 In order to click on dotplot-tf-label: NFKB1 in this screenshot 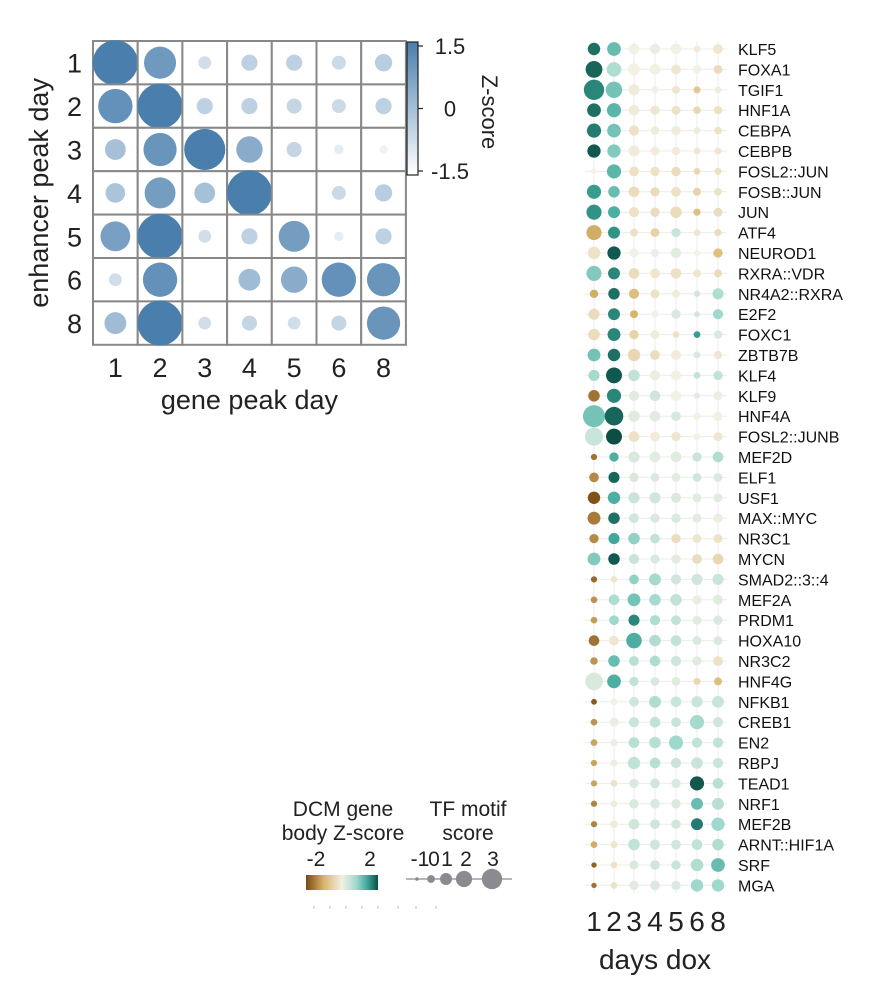, I will do `click(764, 703)`.